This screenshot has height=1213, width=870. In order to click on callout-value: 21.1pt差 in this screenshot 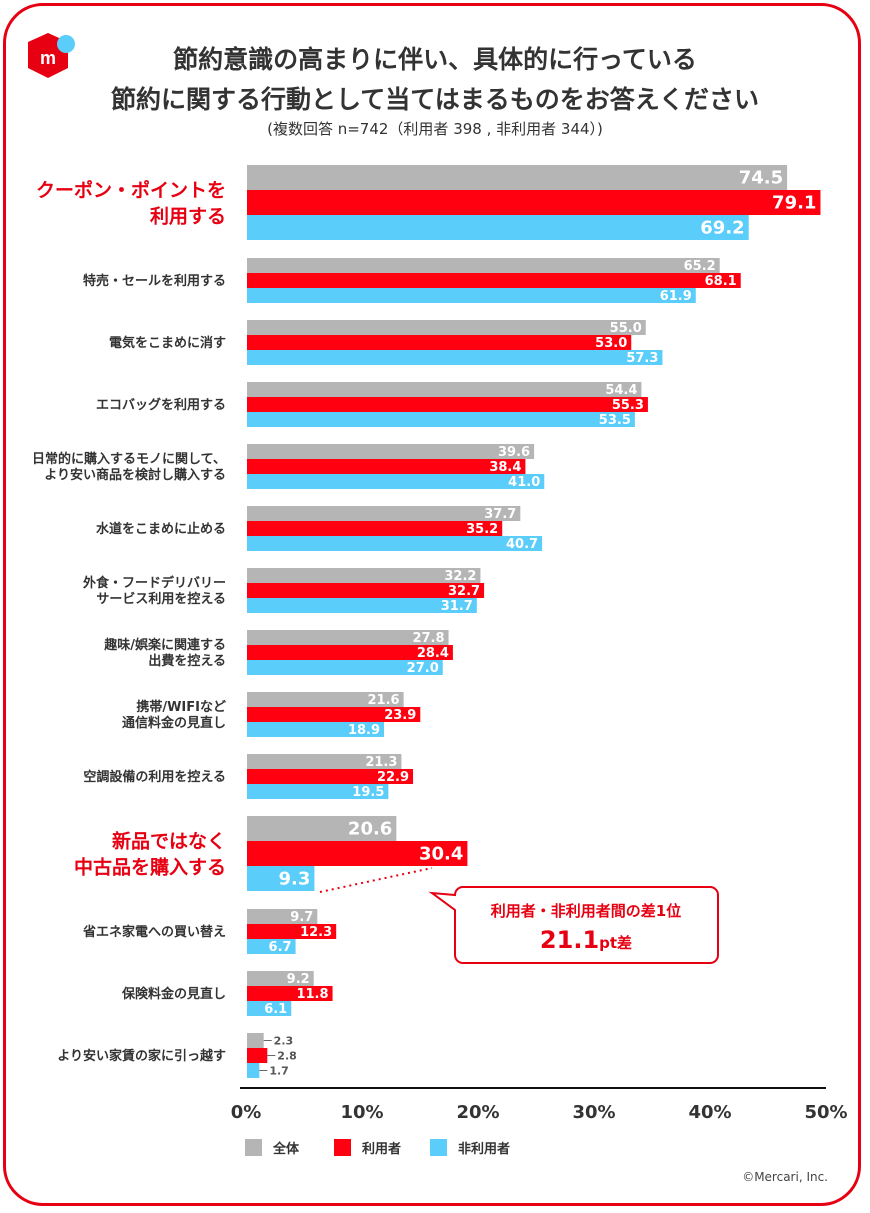, I will do `click(586, 940)`.